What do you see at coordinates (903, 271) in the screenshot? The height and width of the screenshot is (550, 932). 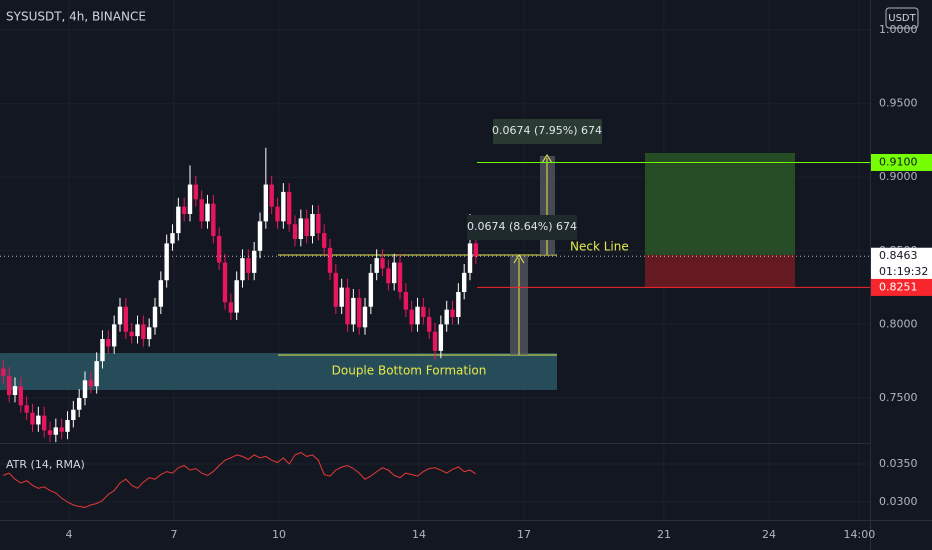 I see `countdown: 01:19:32` at bounding box center [903, 271].